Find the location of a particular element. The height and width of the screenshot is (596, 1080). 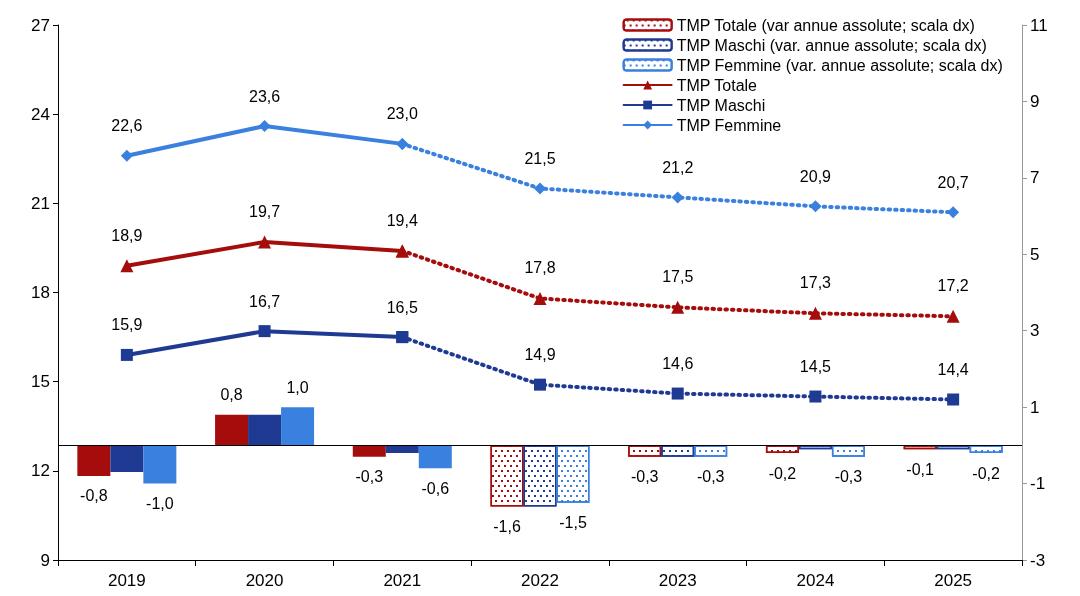

legend-label: TMP Totale (var annue assolute; scala dx) is located at coordinates (825, 25).